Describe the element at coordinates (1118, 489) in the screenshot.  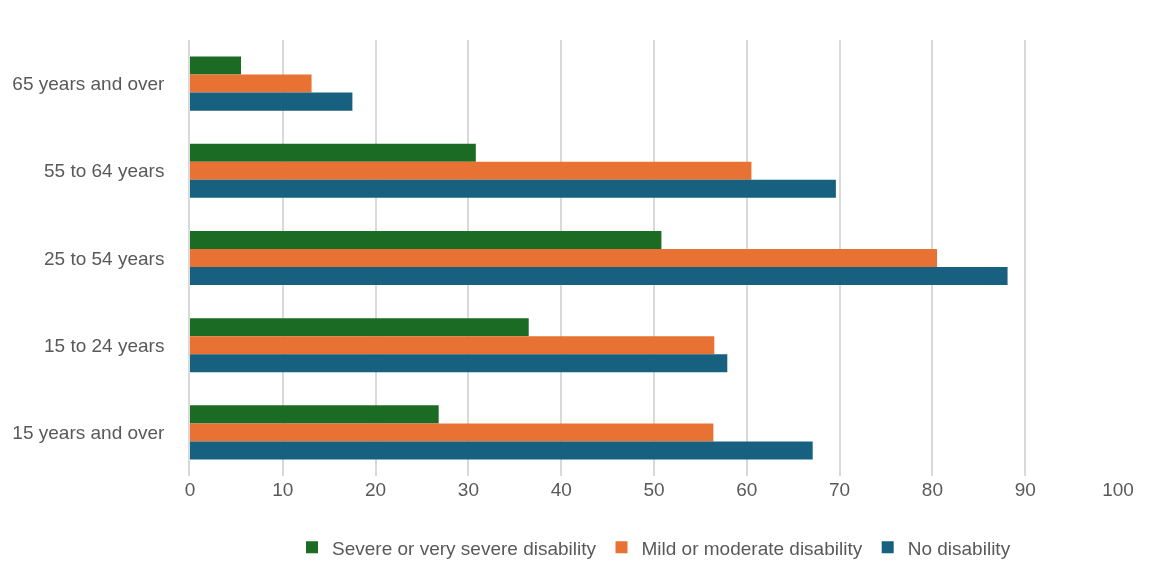
I see `x-tick-label: 100` at that location.